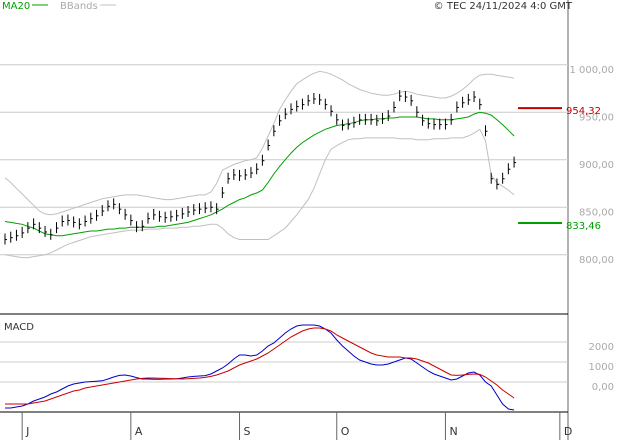 The height and width of the screenshot is (440, 627). I want to click on macd-line, so click(260, 366).